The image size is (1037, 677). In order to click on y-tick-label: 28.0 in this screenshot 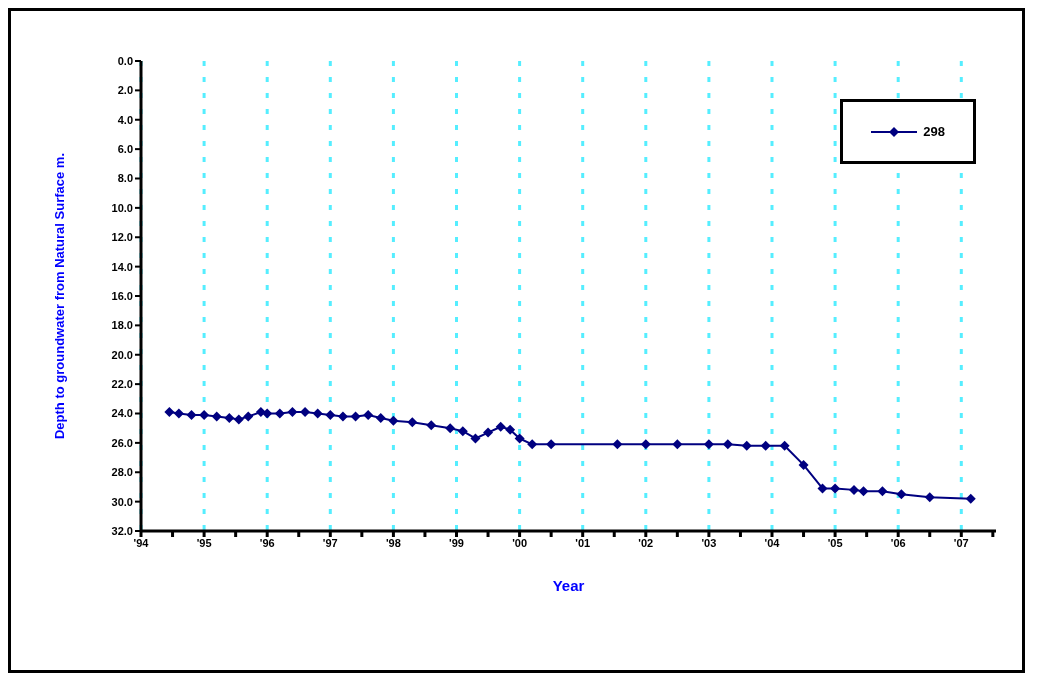, I will do `click(122, 472)`.